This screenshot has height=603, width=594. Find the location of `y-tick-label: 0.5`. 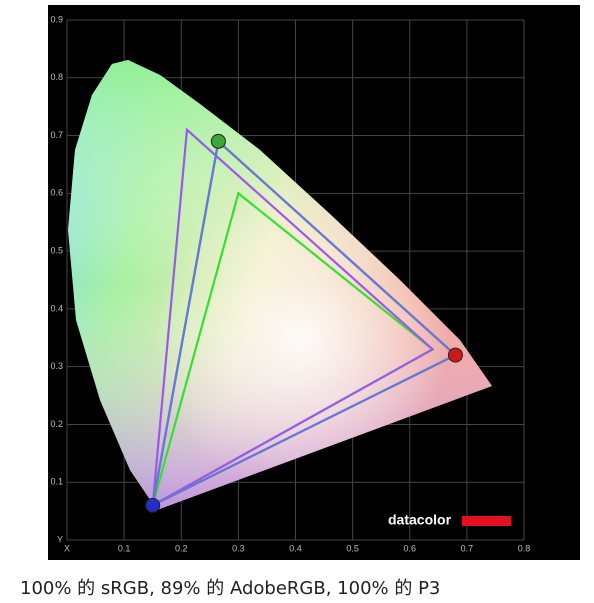

y-tick-label: 0.5 is located at coordinates (56, 250).